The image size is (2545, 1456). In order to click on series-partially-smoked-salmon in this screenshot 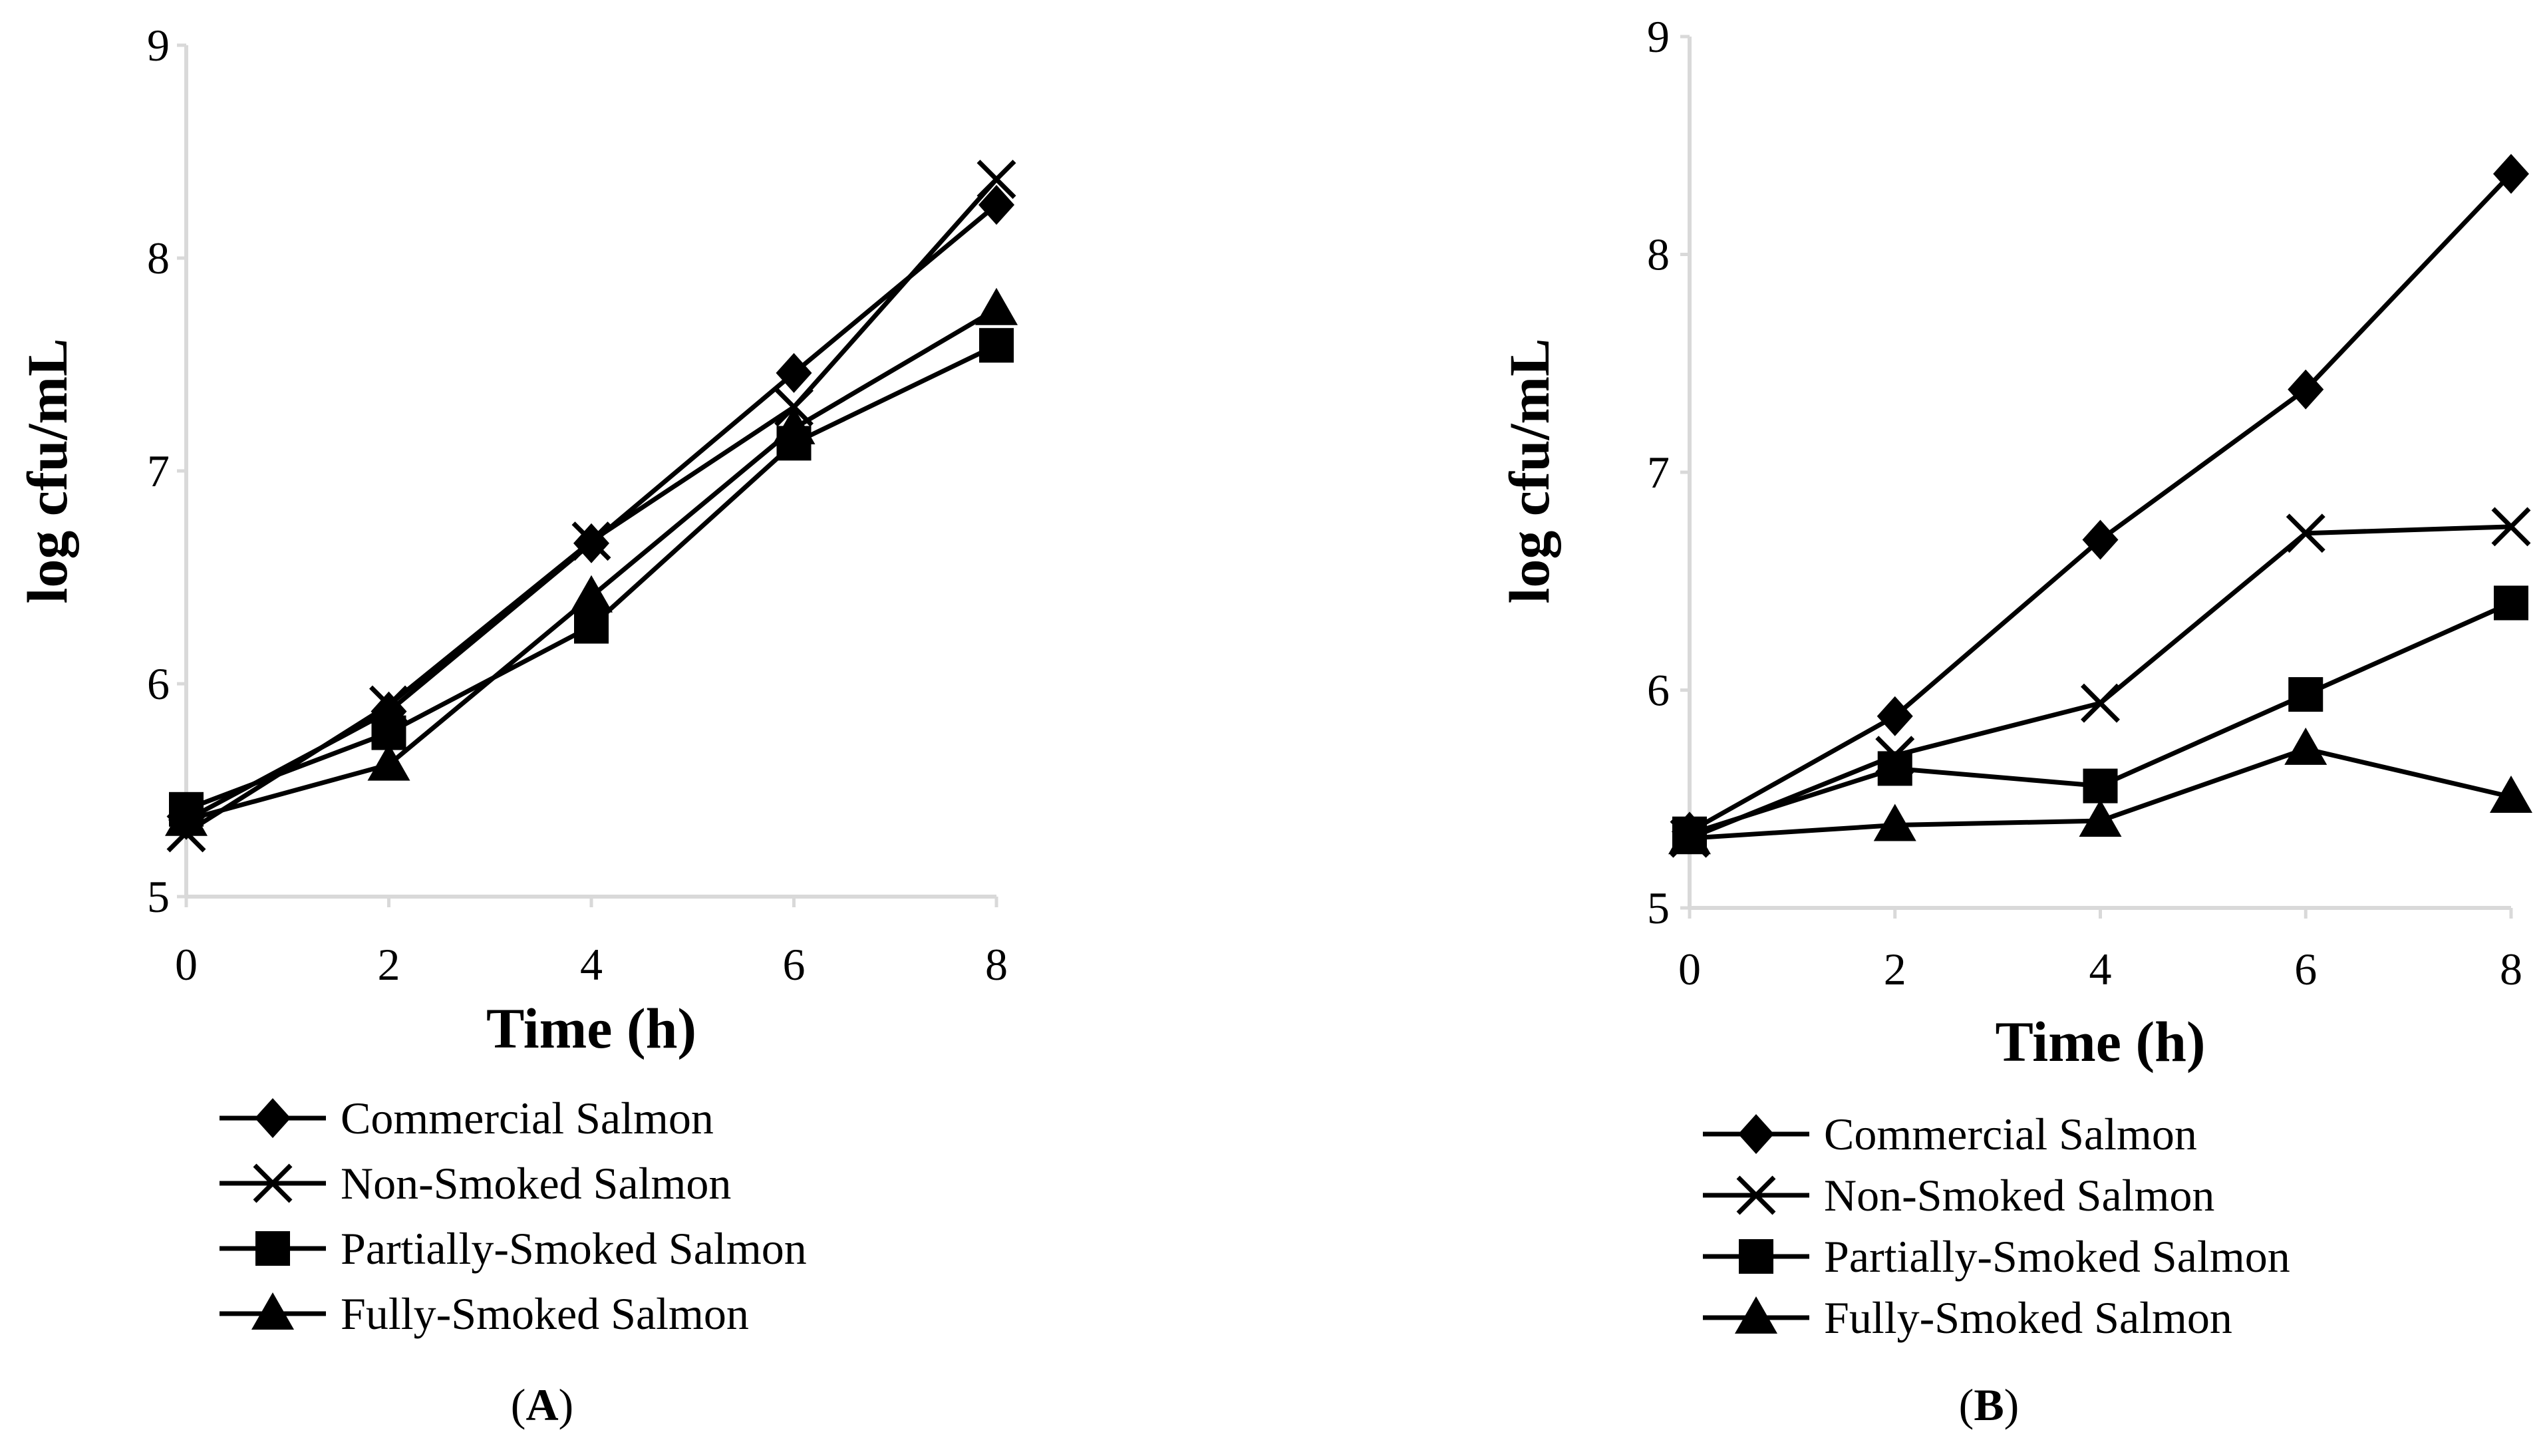, I will do `click(2100, 718)`.